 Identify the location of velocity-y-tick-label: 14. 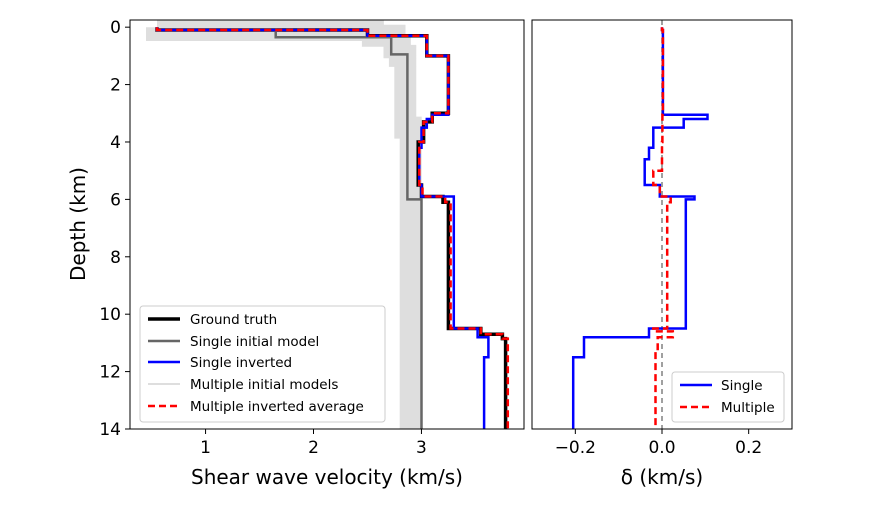
(110, 430).